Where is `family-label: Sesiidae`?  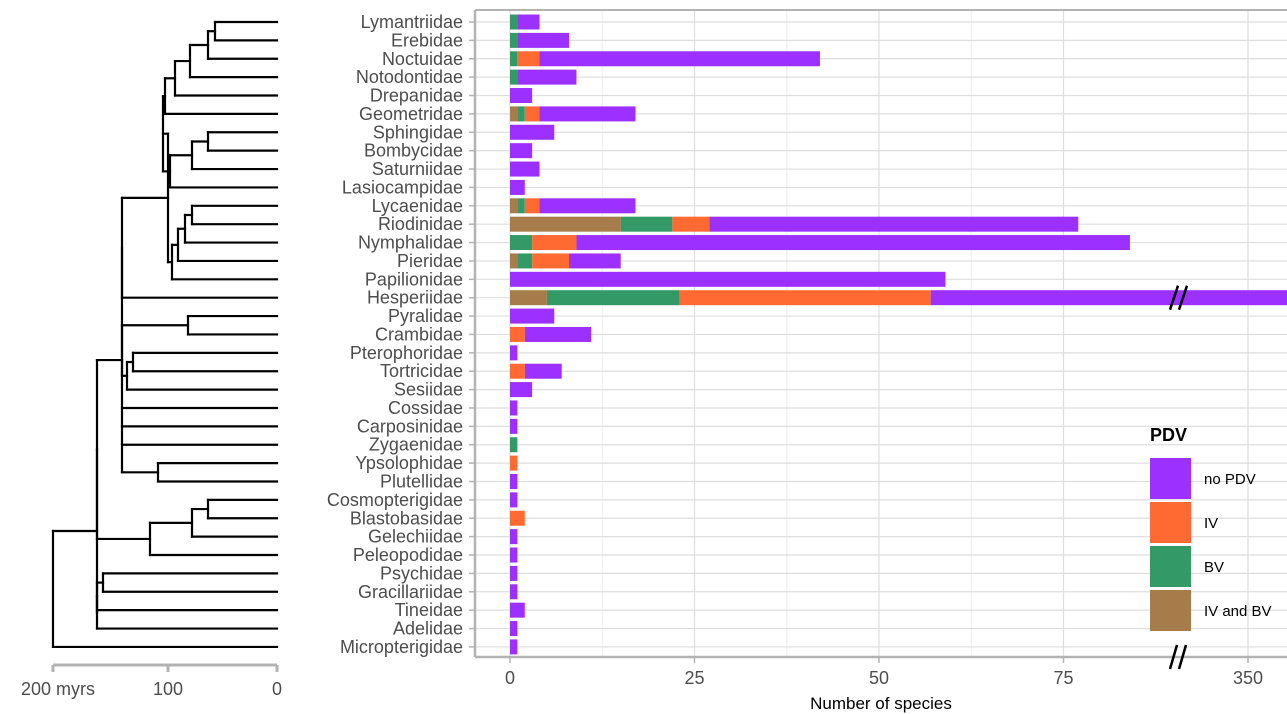 family-label: Sesiidae is located at coordinates (428, 390).